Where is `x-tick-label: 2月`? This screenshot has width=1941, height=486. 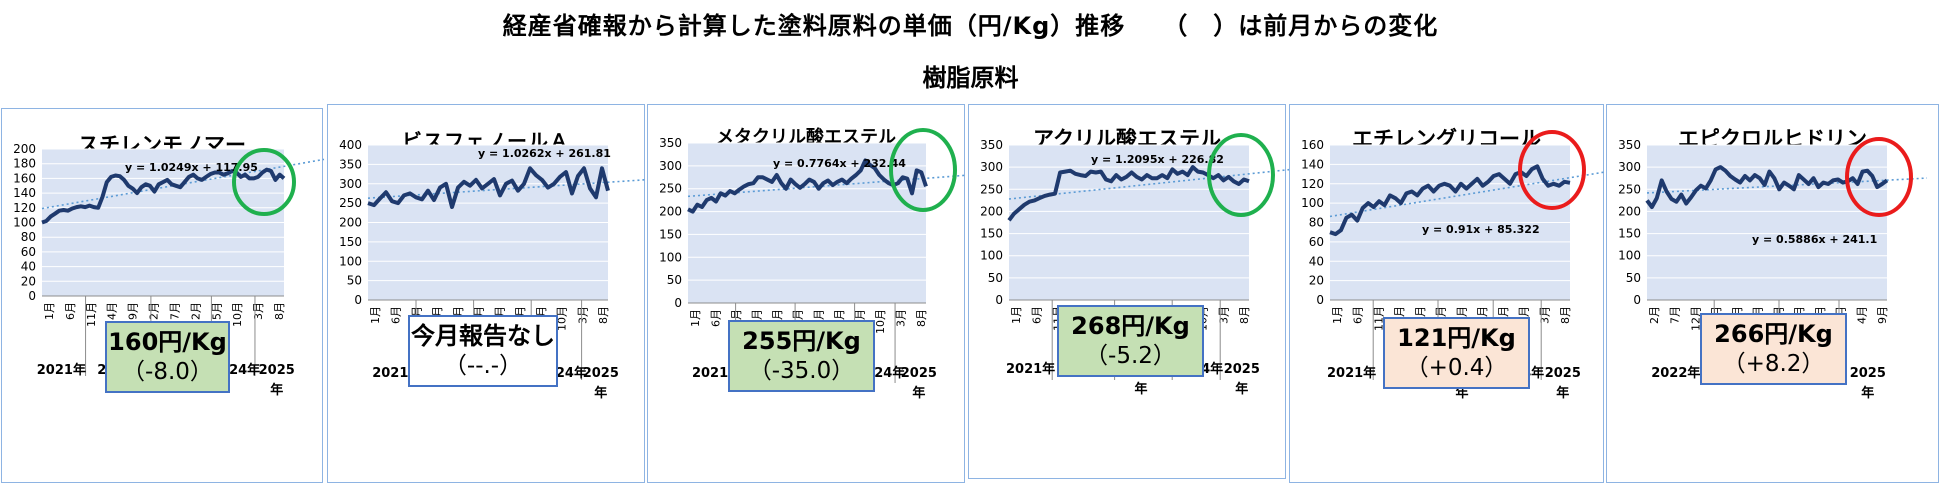
x-tick-label: 2月 is located at coordinates (154, 311).